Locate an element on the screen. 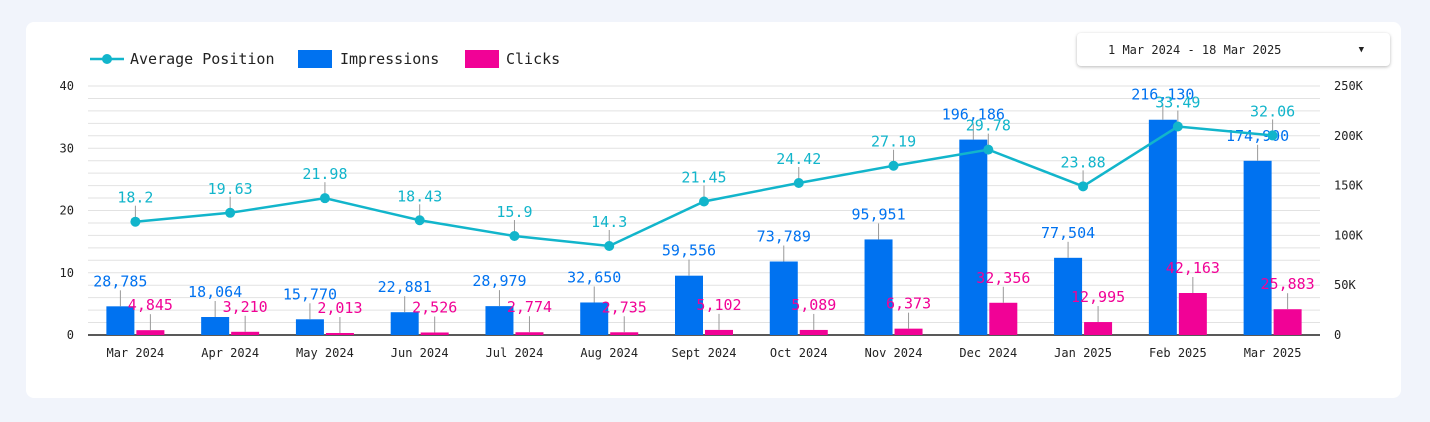 The image size is (1430, 422). x-tick-label: Dec 2024 is located at coordinates (988, 353).